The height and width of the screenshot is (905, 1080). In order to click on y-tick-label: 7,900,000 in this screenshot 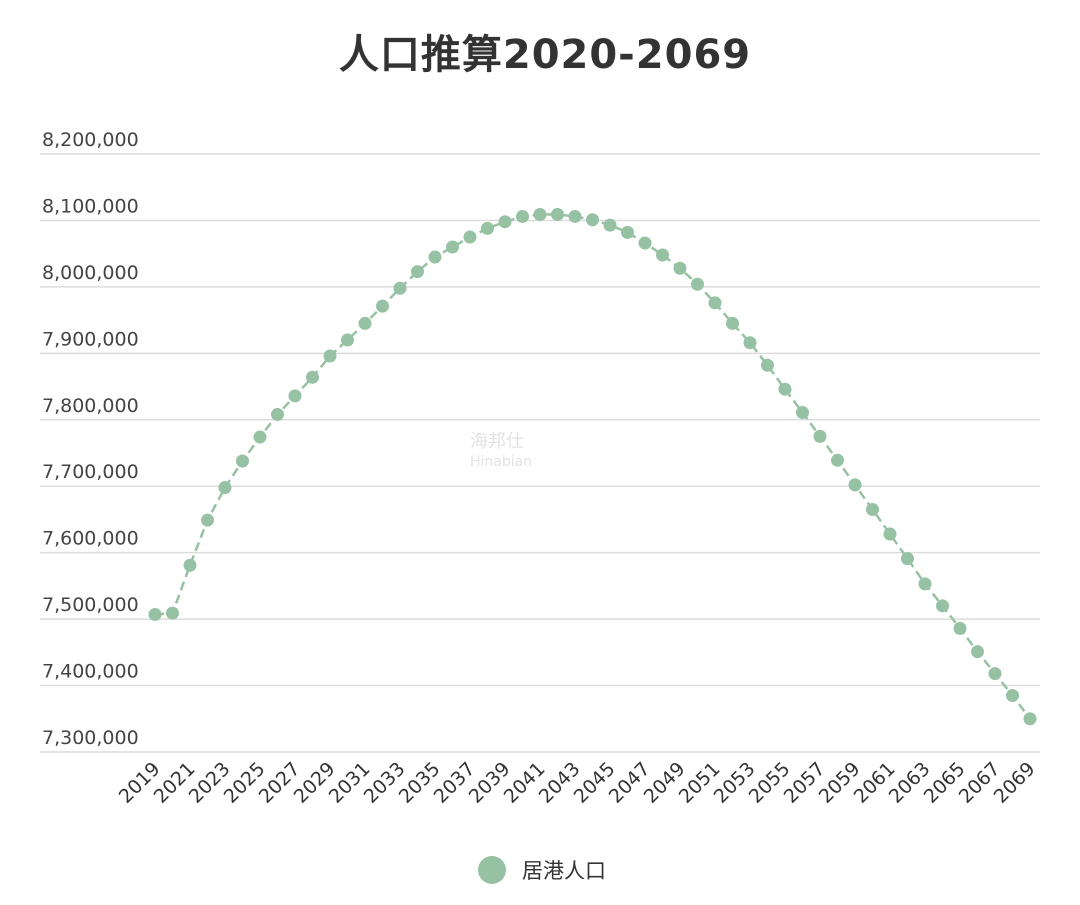, I will do `click(90, 339)`.